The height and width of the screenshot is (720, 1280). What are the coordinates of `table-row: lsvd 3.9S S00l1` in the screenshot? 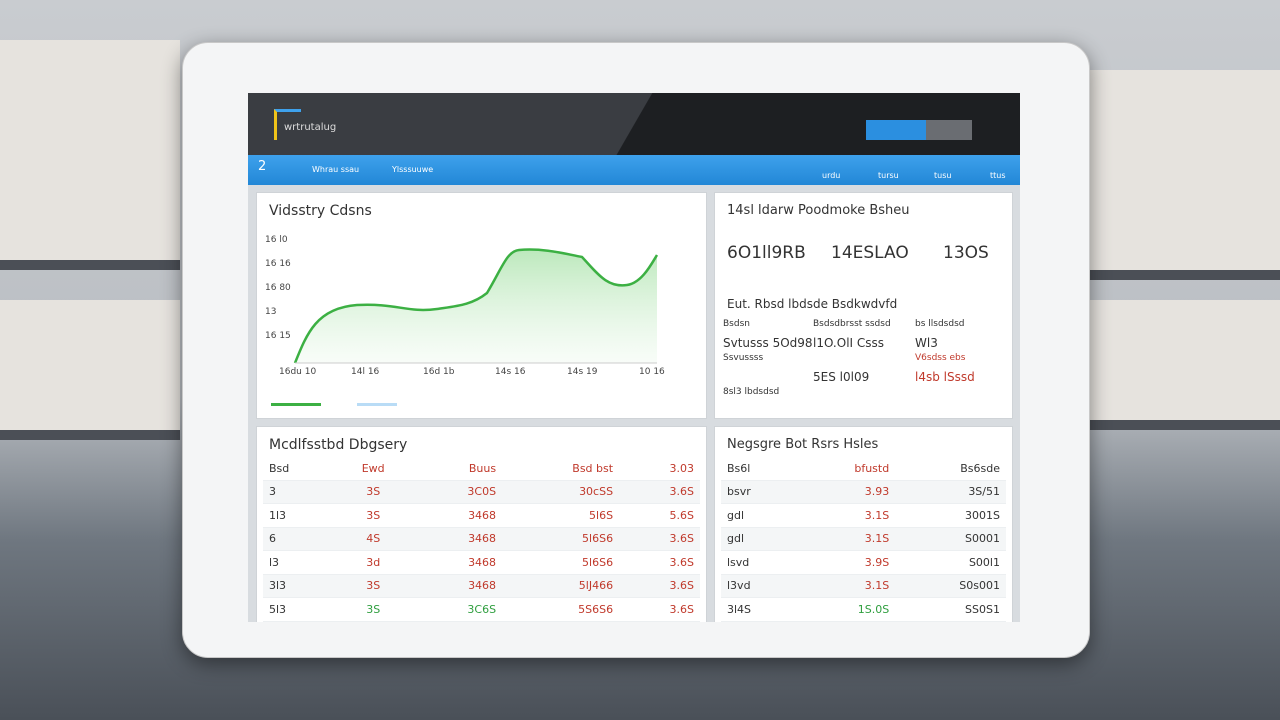 It's located at (863, 562).